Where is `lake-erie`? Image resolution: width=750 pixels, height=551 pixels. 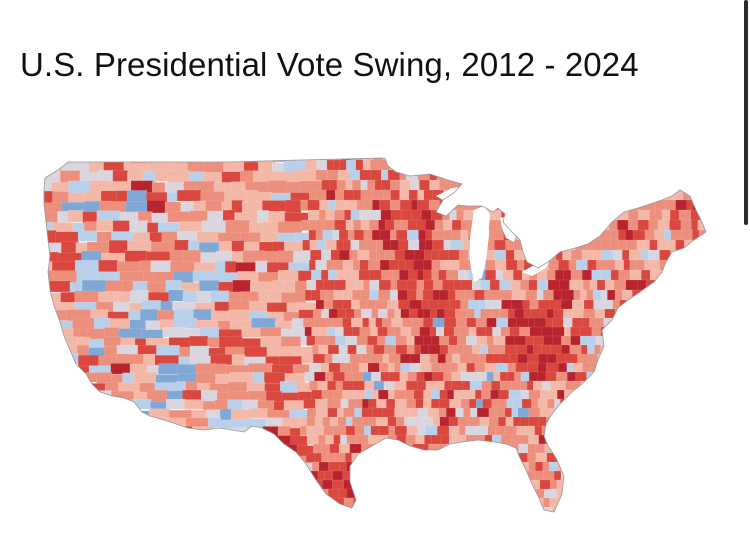
lake-erie is located at coordinates (536, 268).